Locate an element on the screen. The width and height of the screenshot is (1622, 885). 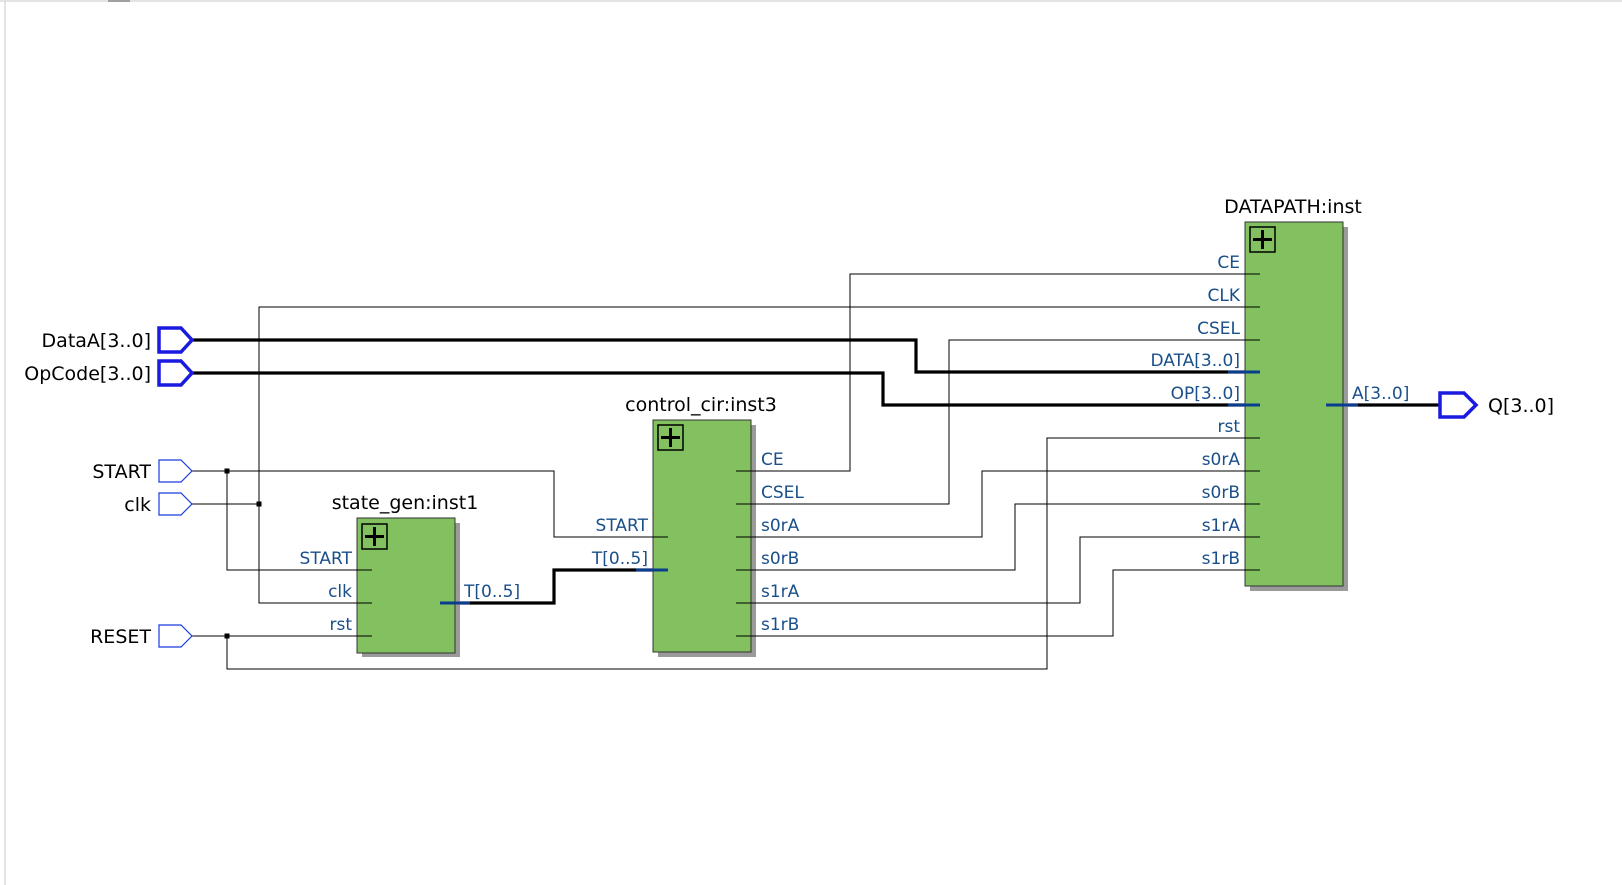
block-datapath-title: DATAPATH:inst is located at coordinates (1293, 207).